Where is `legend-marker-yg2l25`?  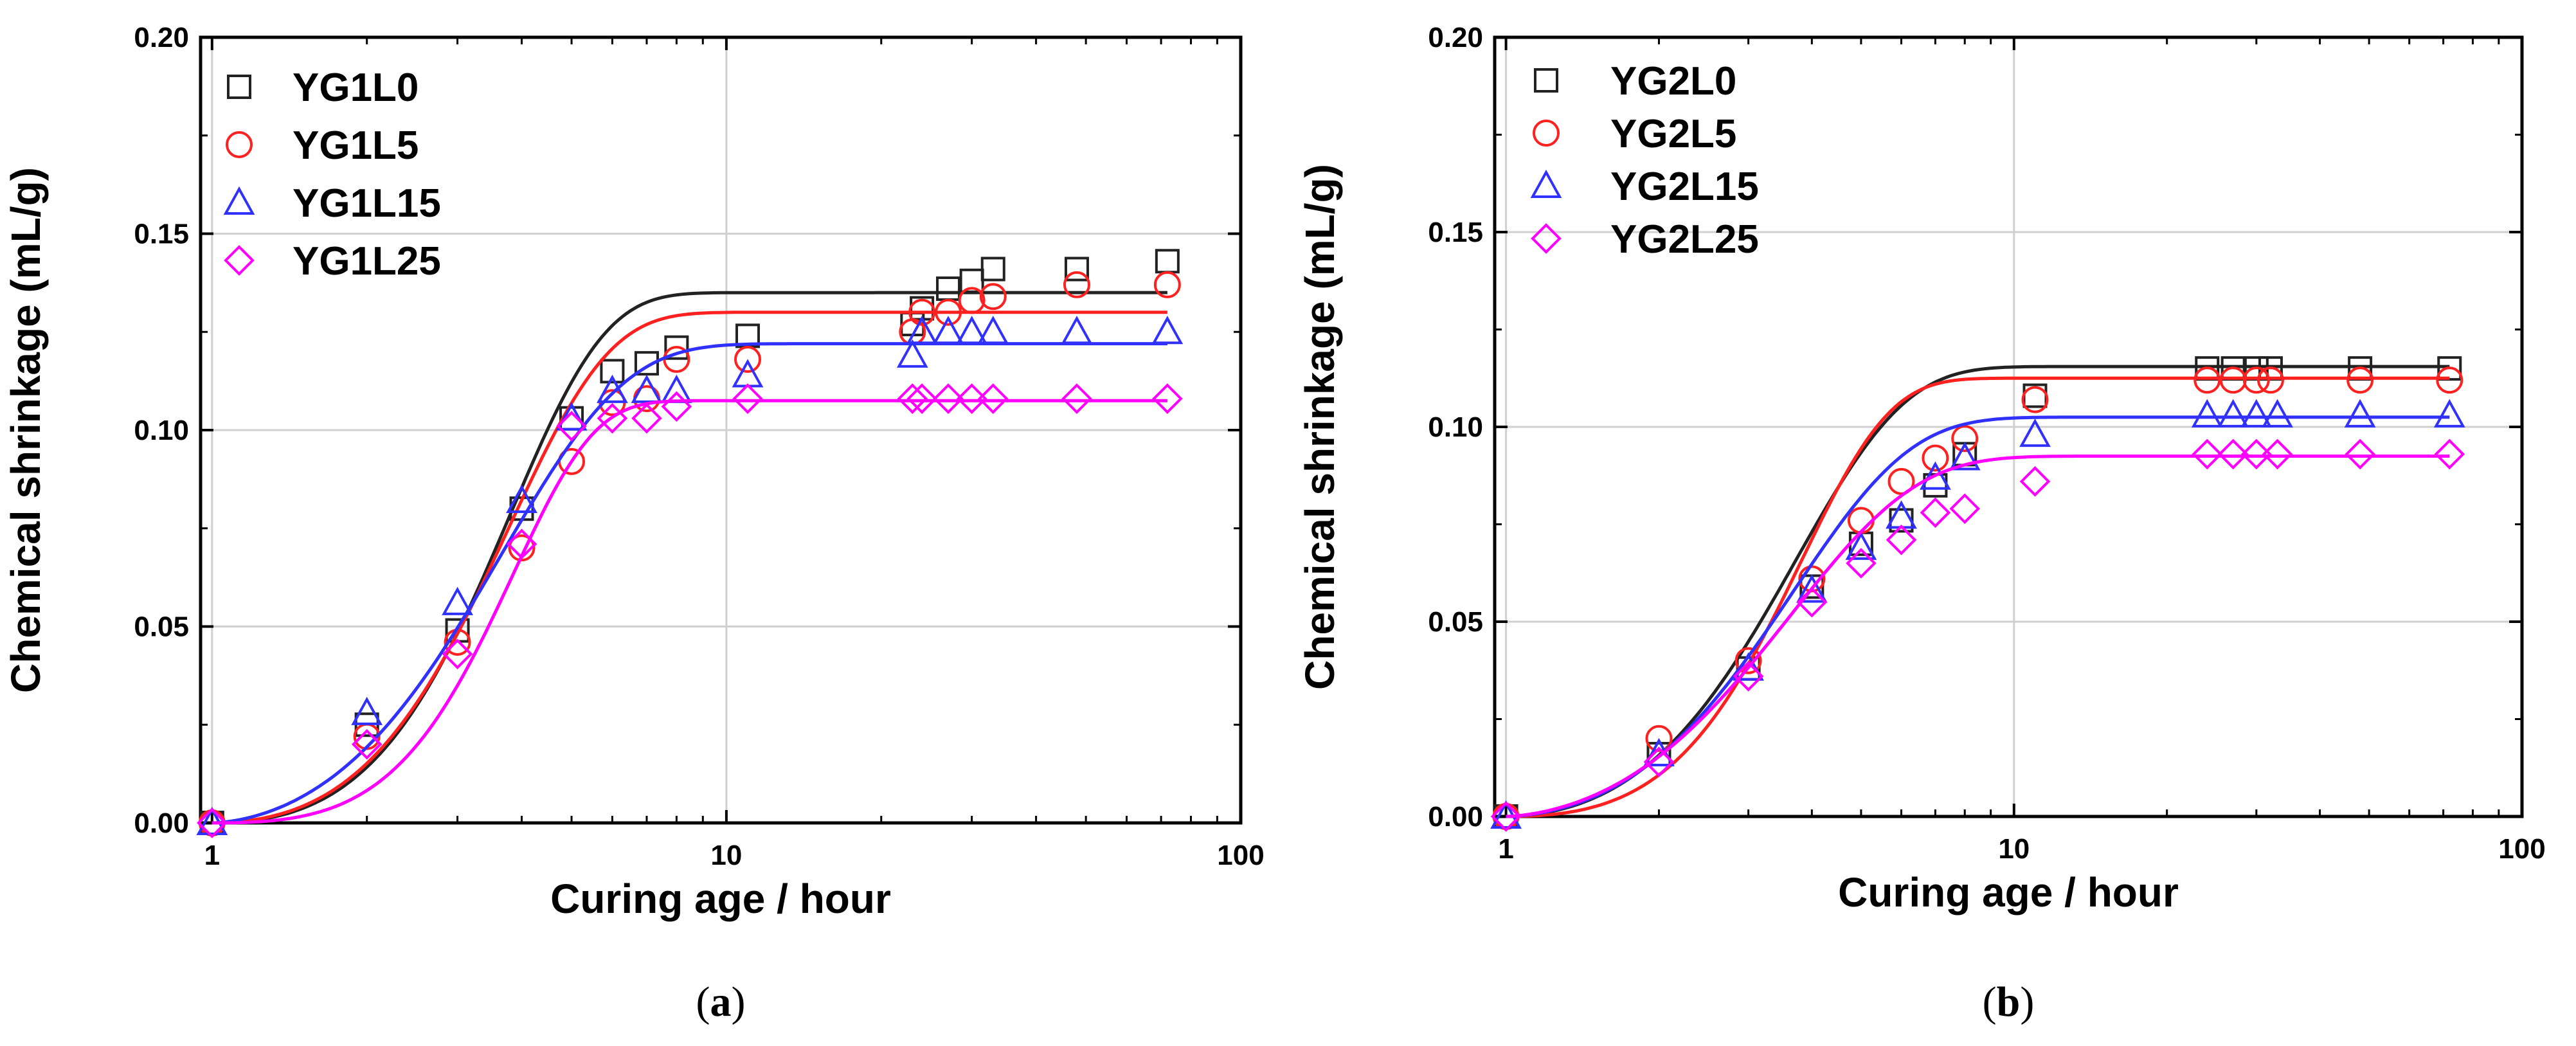
legend-marker-yg2l25 is located at coordinates (1546, 238).